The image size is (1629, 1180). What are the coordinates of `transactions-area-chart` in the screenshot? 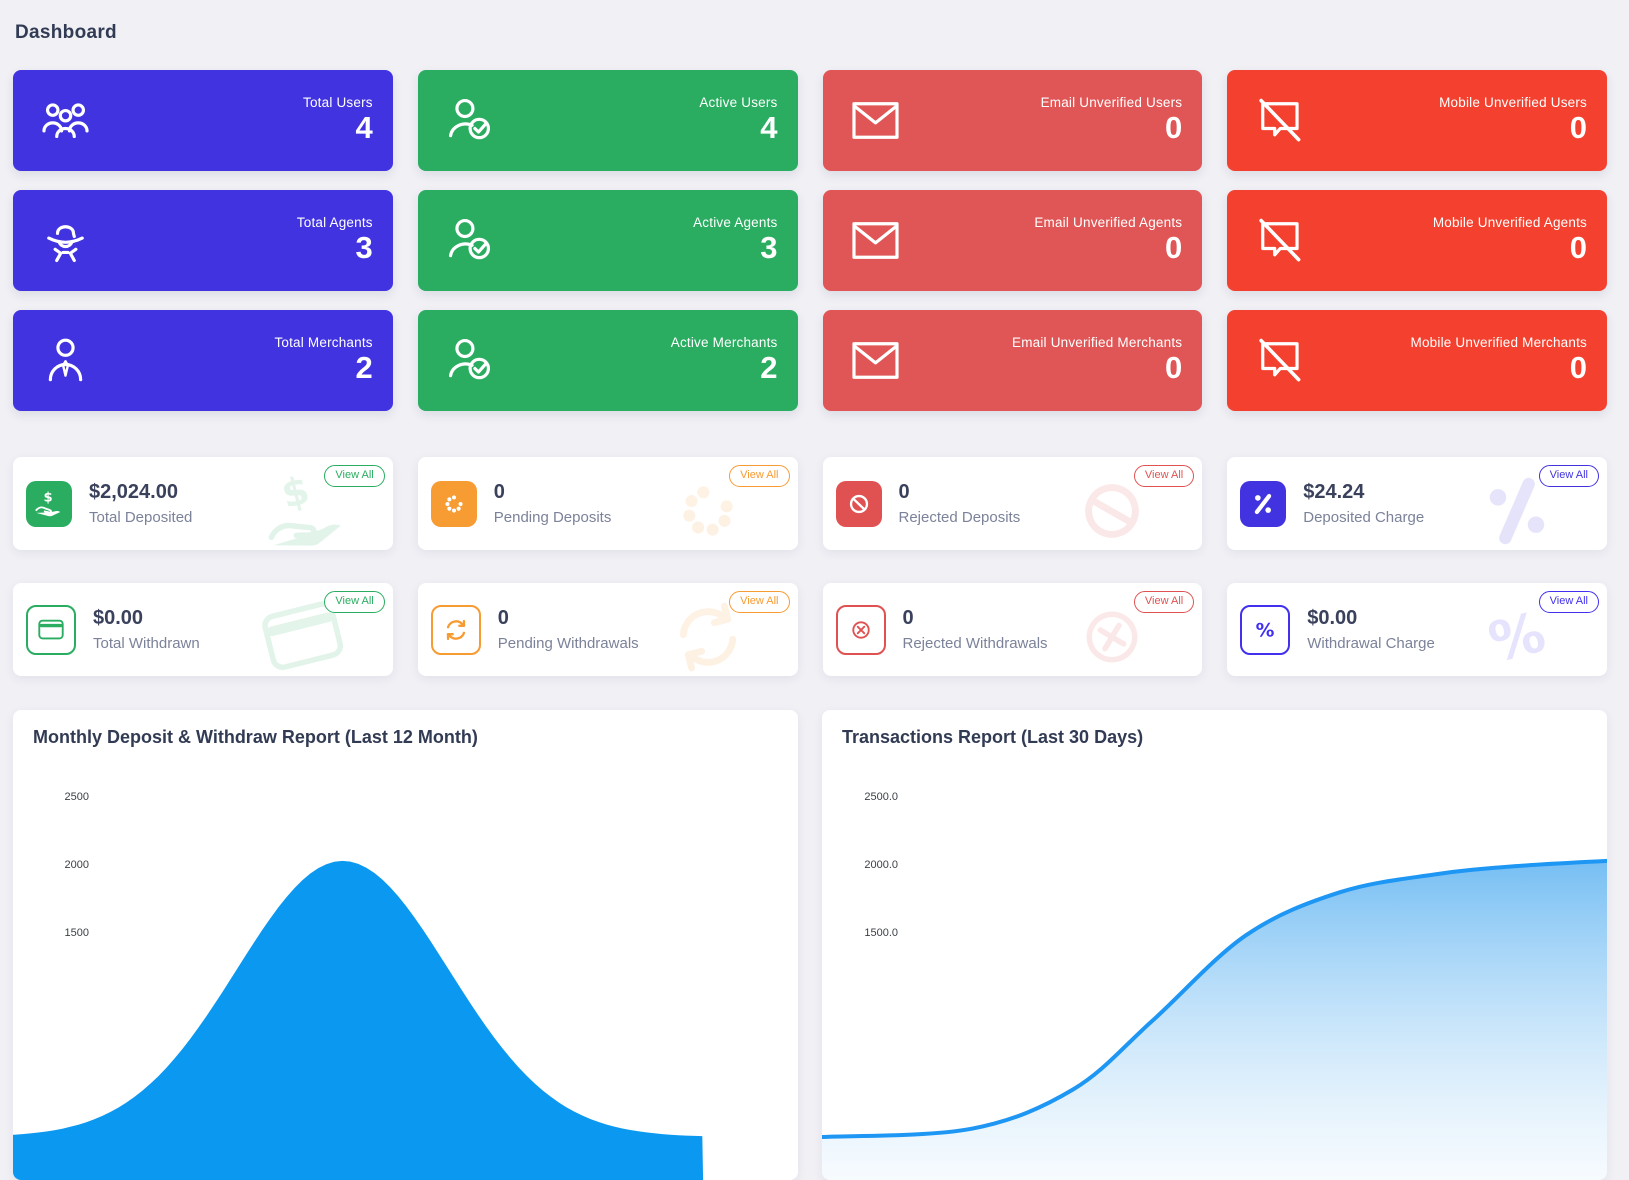 It's located at (1214, 1019).